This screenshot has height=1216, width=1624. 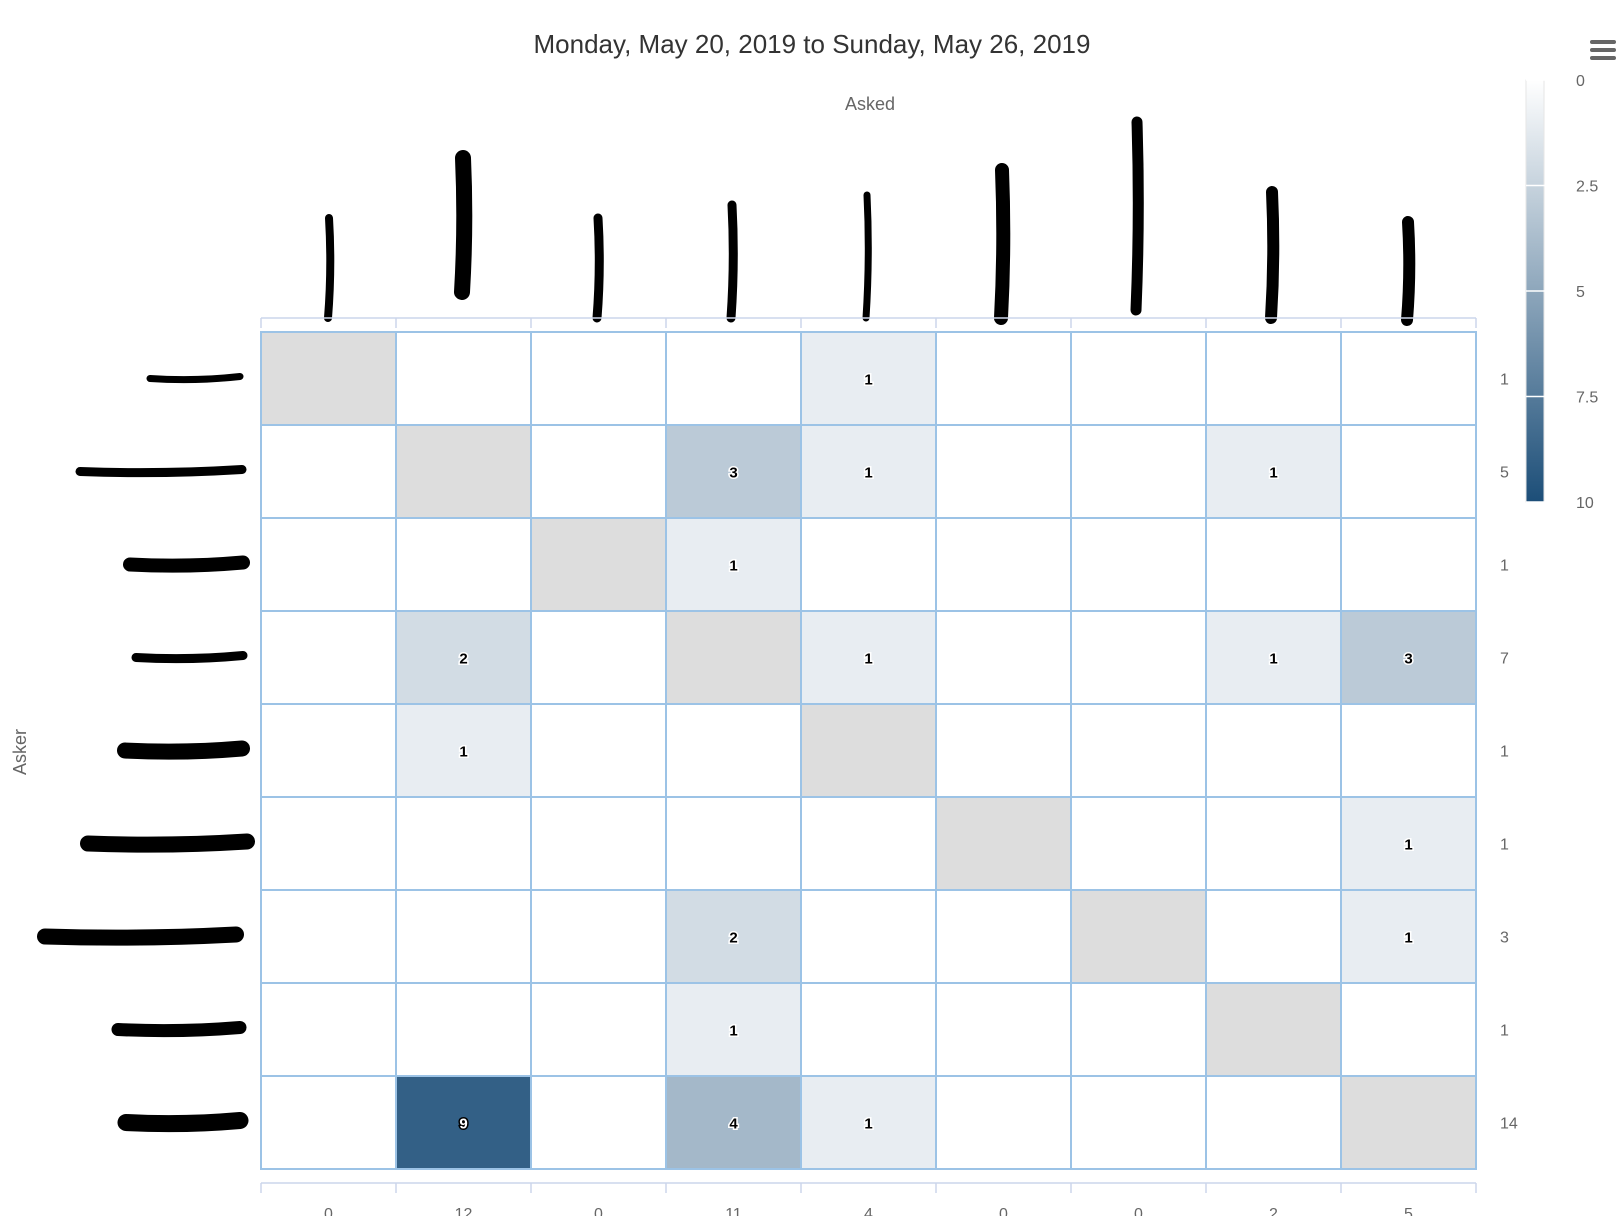 I want to click on heatmap-cell-r2-c7, so click(x=1273, y=564).